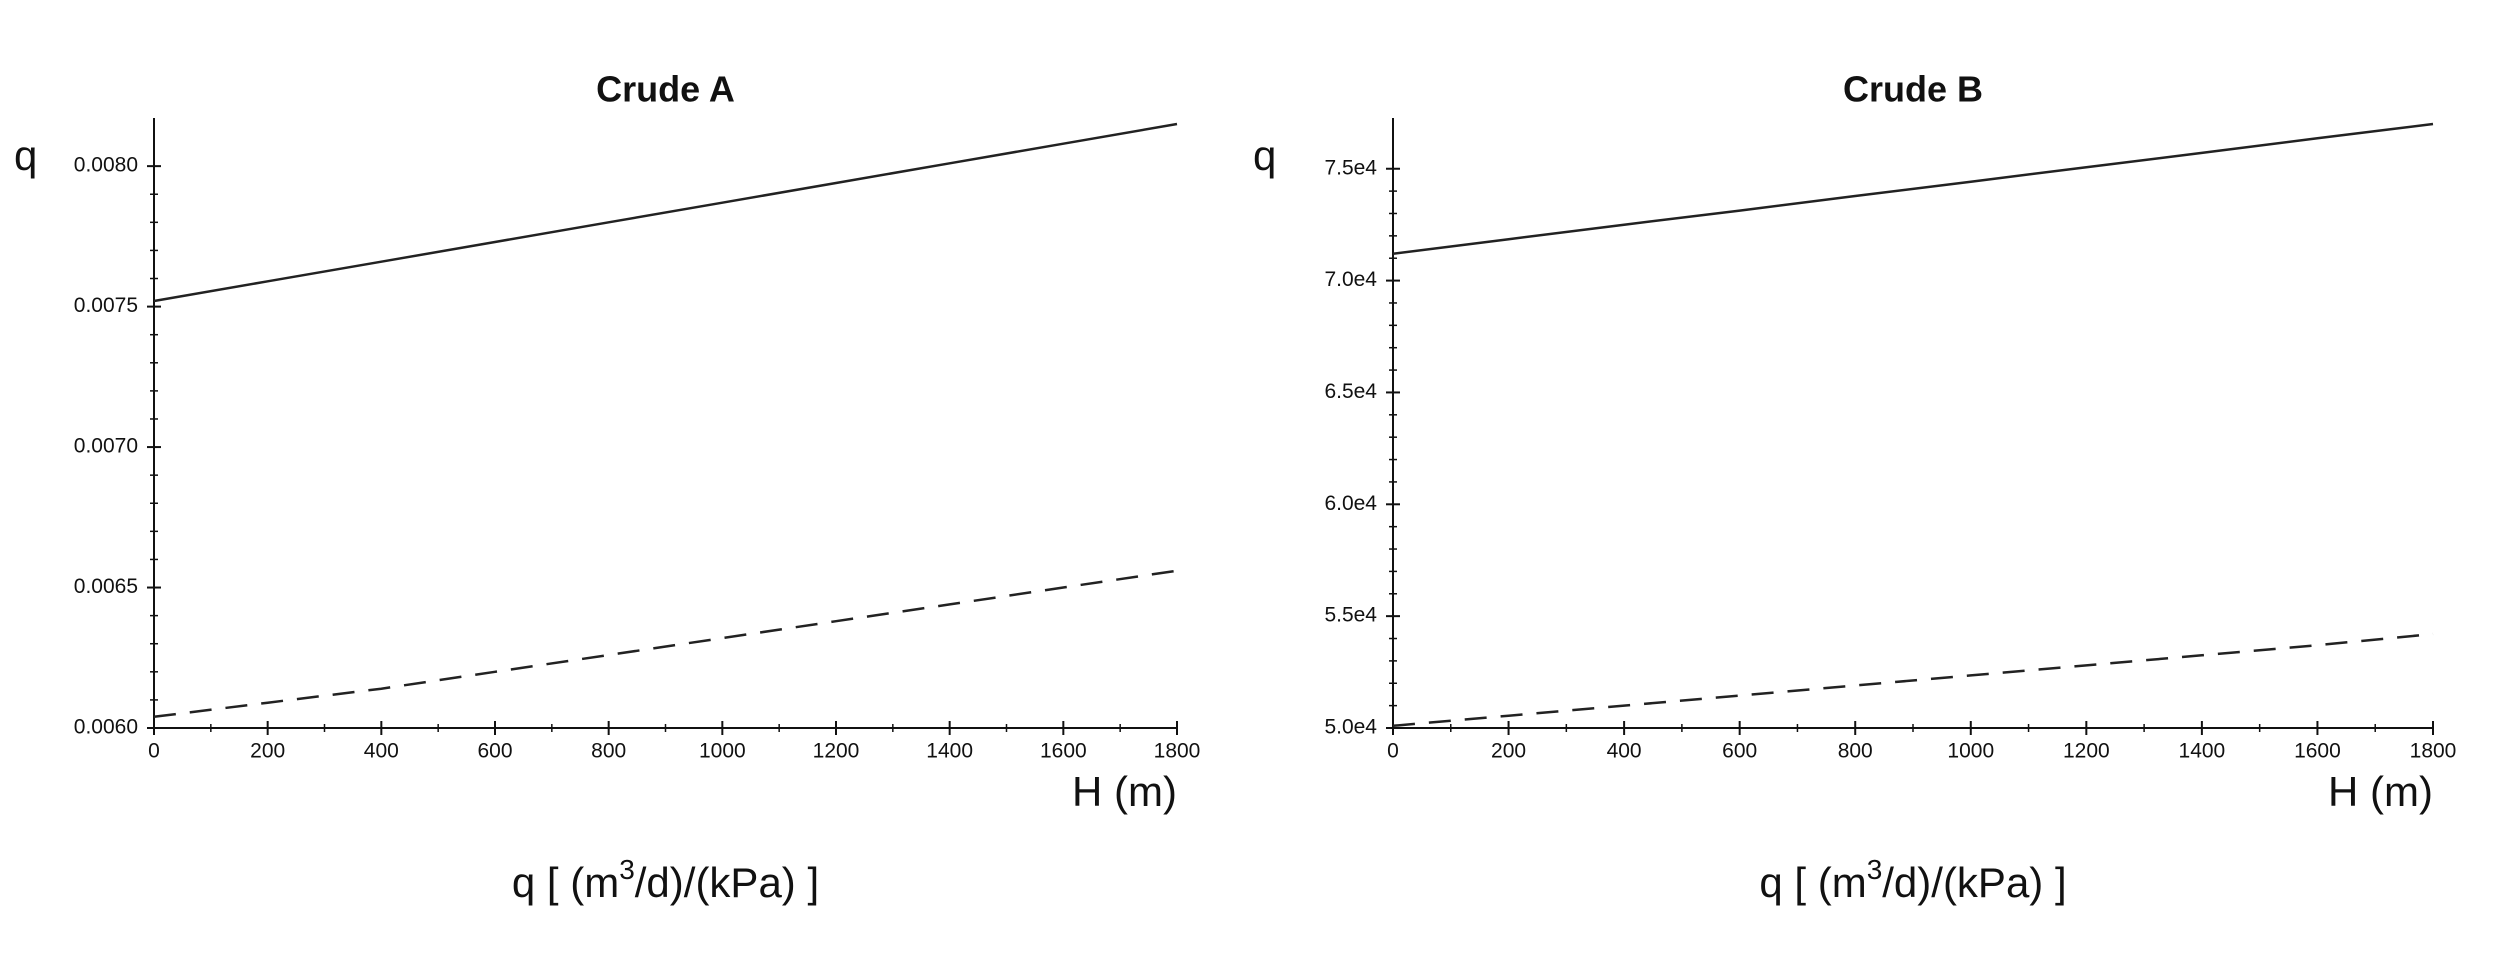 The image size is (2493, 976). What do you see at coordinates (1350, 503) in the screenshot?
I see `y-tick-label: 6.0e4` at bounding box center [1350, 503].